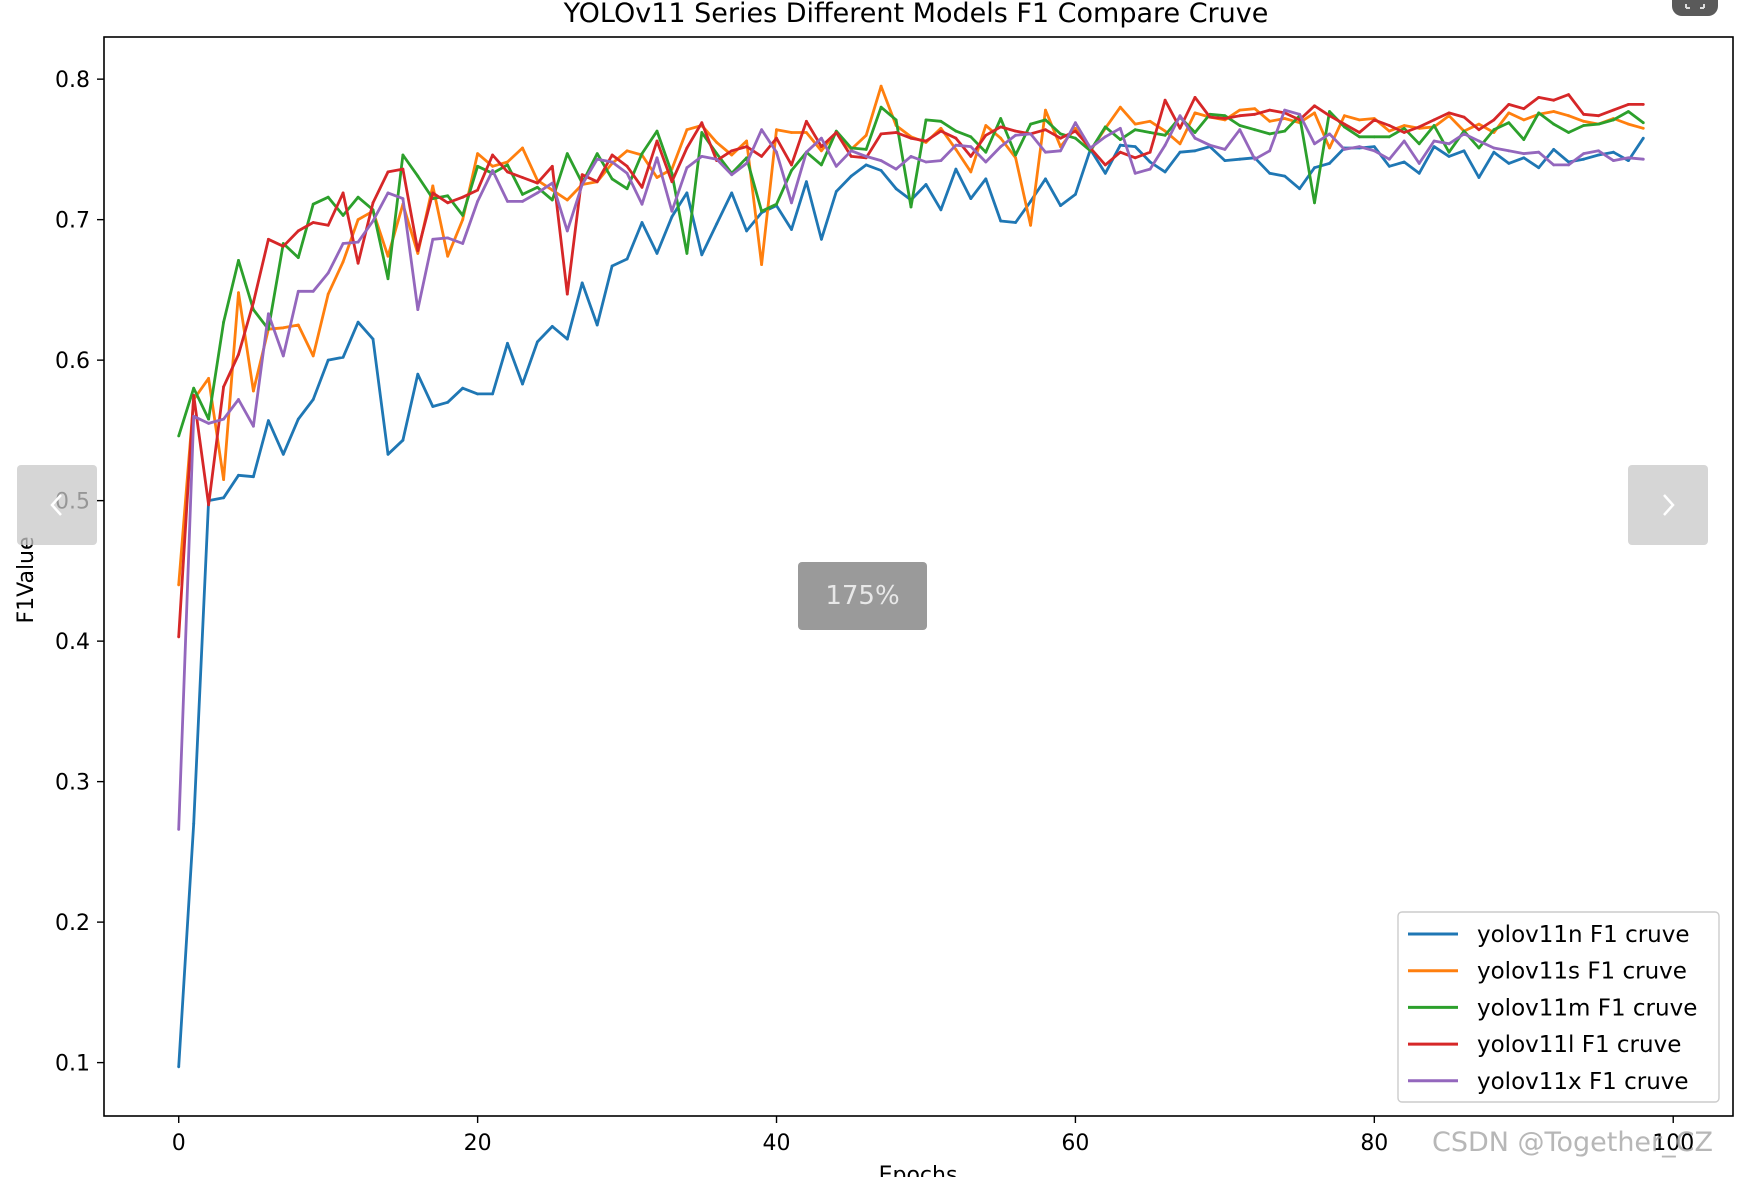 Image resolution: width=1738 pixels, height=1177 pixels. What do you see at coordinates (72, 783) in the screenshot?
I see `y-tick-label: 0.3` at bounding box center [72, 783].